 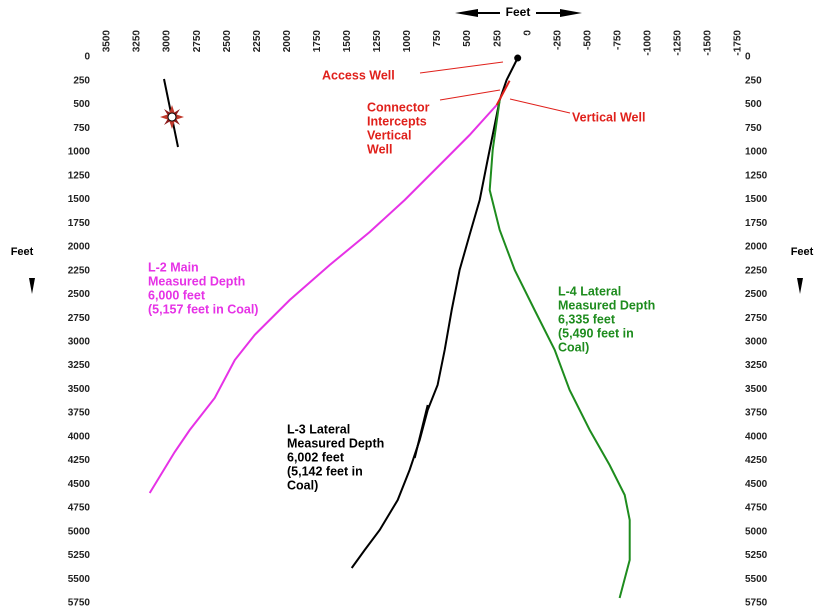 What do you see at coordinates (756, 508) in the screenshot?
I see `y-tick-label-right: 4750` at bounding box center [756, 508].